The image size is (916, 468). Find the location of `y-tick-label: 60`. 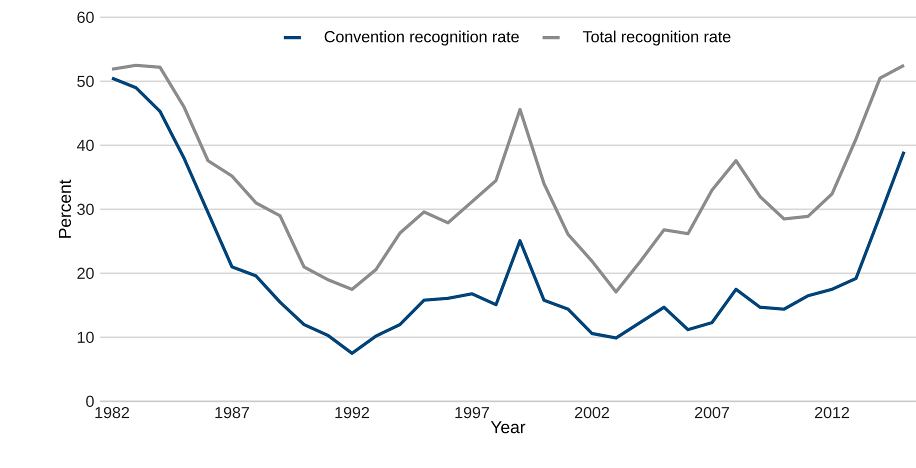

y-tick-label: 60 is located at coordinates (85, 17).